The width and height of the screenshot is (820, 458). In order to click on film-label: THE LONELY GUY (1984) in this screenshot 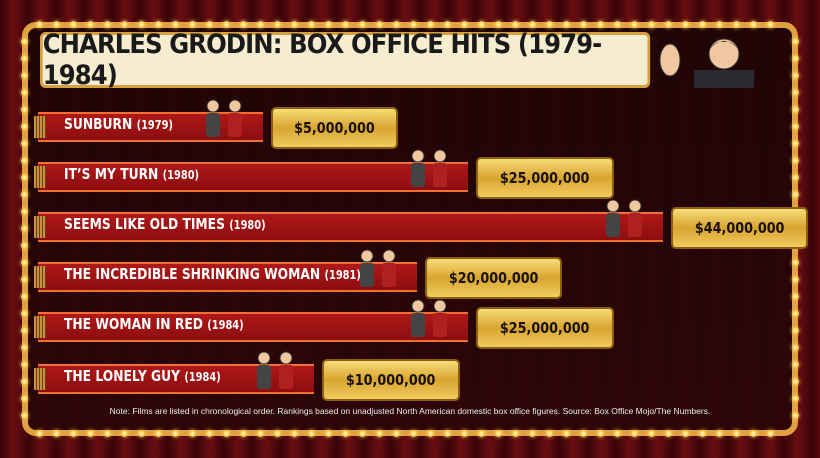, I will do `click(142, 376)`.